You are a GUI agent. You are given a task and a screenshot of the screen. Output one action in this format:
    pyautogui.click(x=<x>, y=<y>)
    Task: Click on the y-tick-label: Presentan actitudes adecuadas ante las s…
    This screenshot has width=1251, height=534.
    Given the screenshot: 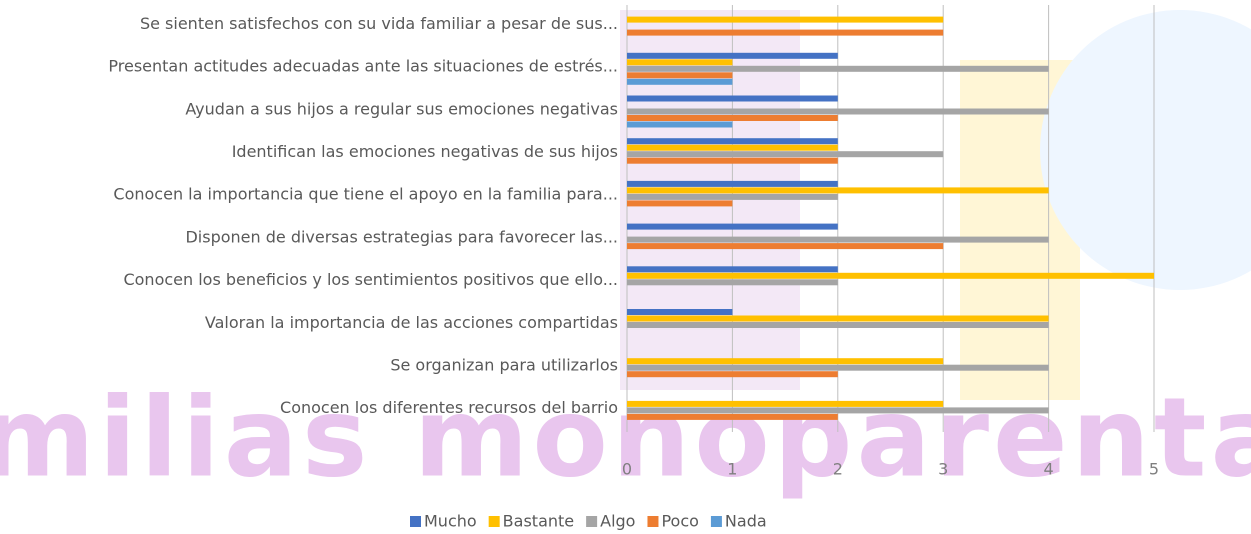 What is the action you would take?
    pyautogui.click(x=363, y=66)
    